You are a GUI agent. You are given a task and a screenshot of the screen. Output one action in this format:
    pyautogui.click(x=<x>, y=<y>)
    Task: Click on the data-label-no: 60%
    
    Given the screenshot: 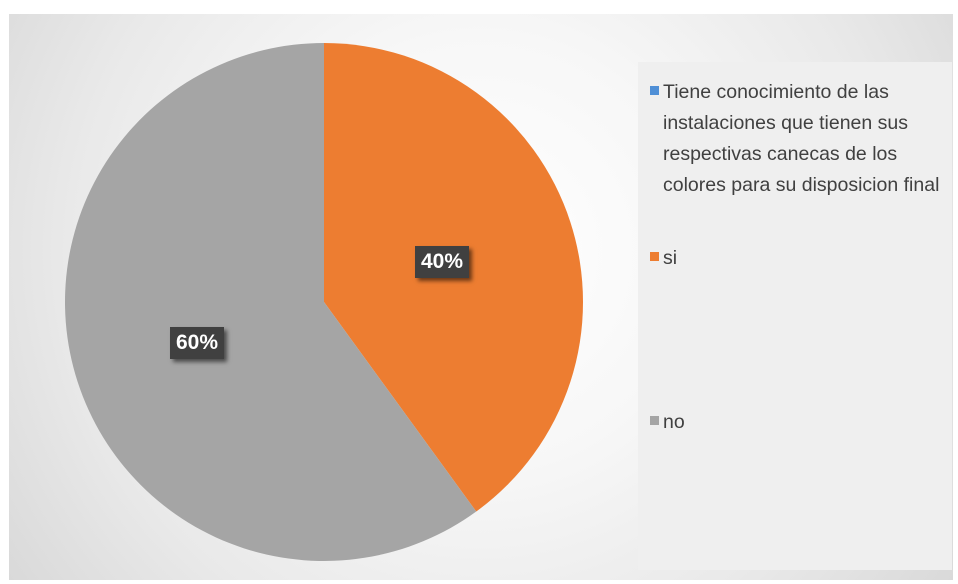 What is the action you would take?
    pyautogui.click(x=197, y=343)
    